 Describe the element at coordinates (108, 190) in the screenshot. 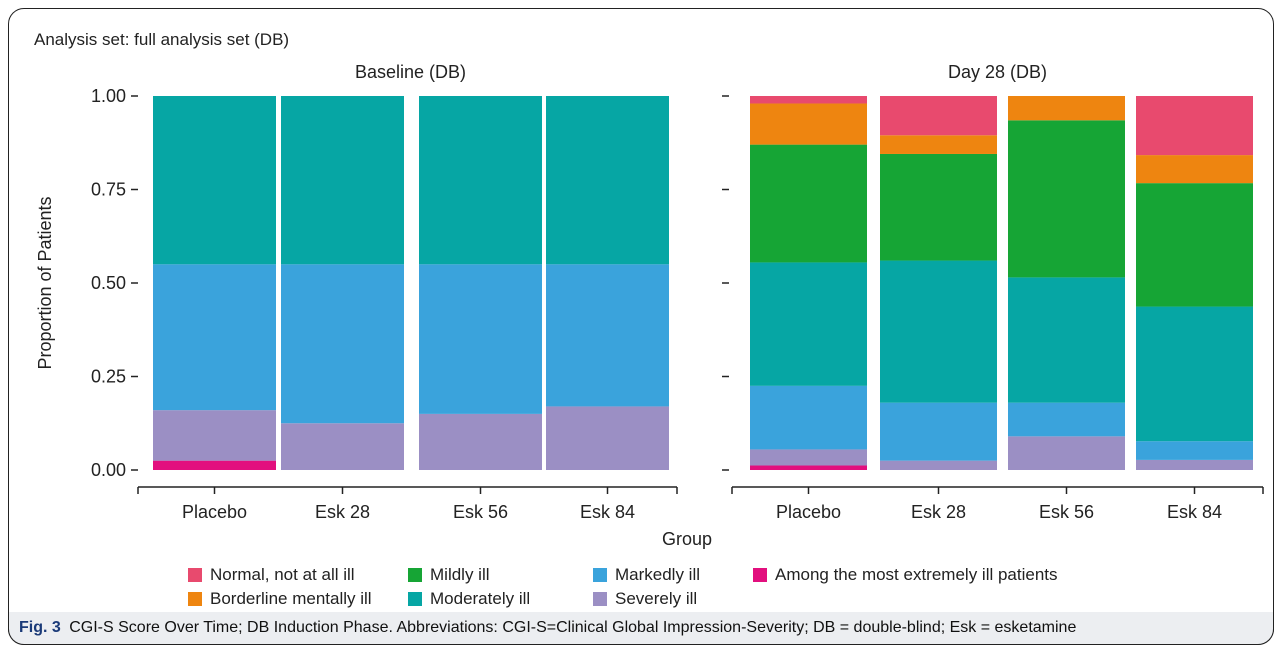

I see `y-tick-label-3: 0.75` at that location.